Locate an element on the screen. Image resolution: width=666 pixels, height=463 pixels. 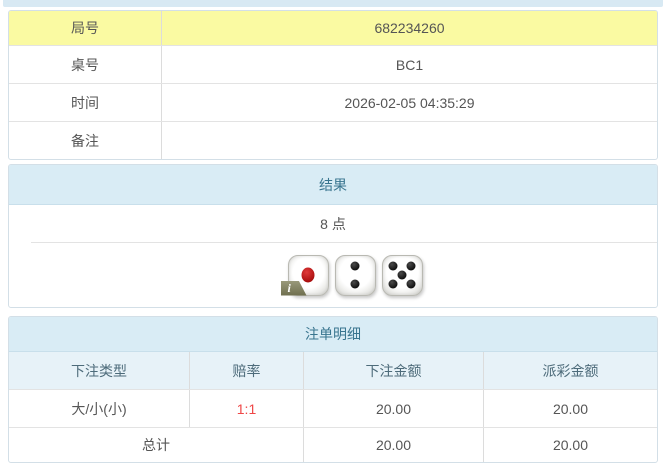
total-row: 总计 20.00 20.00 is located at coordinates (333, 444).